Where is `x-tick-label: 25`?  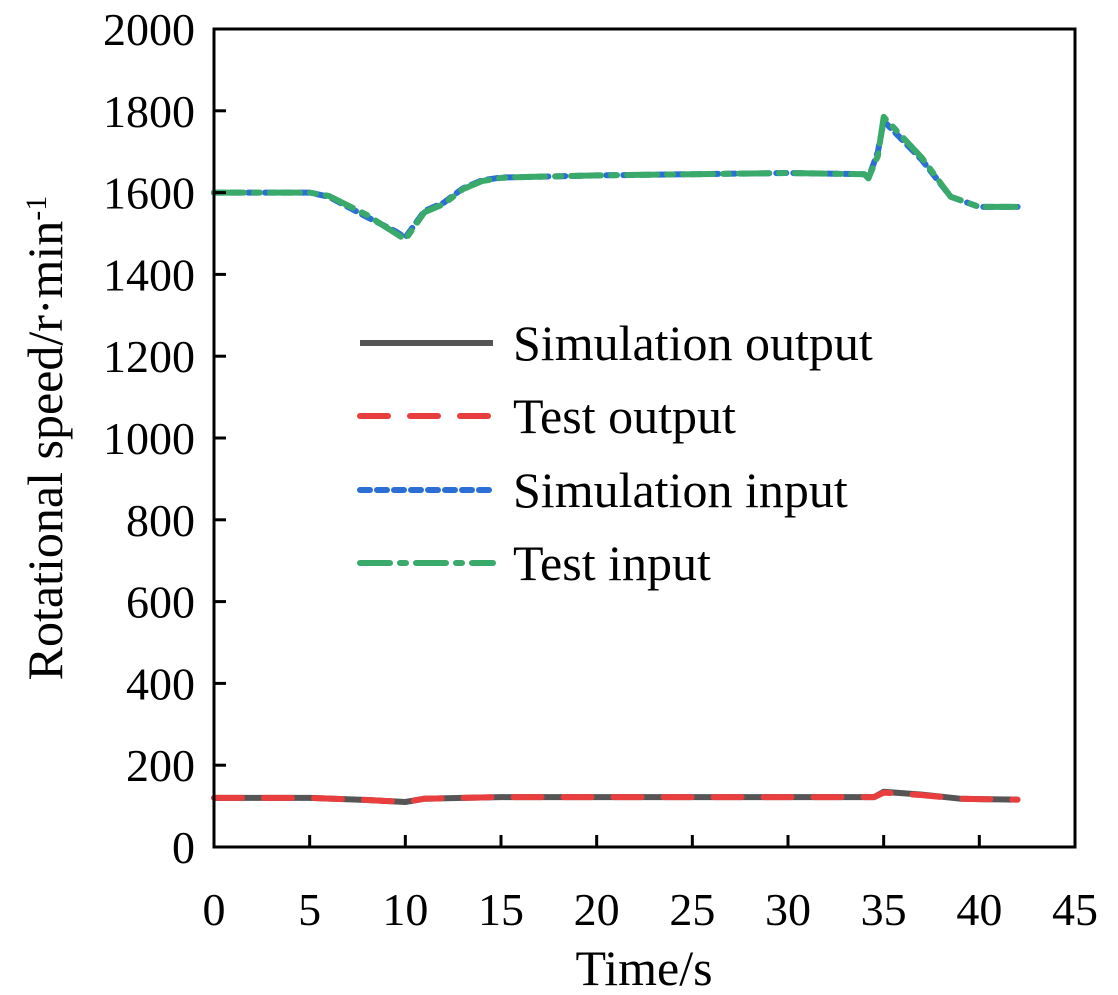
x-tick-label: 25 is located at coordinates (692, 909).